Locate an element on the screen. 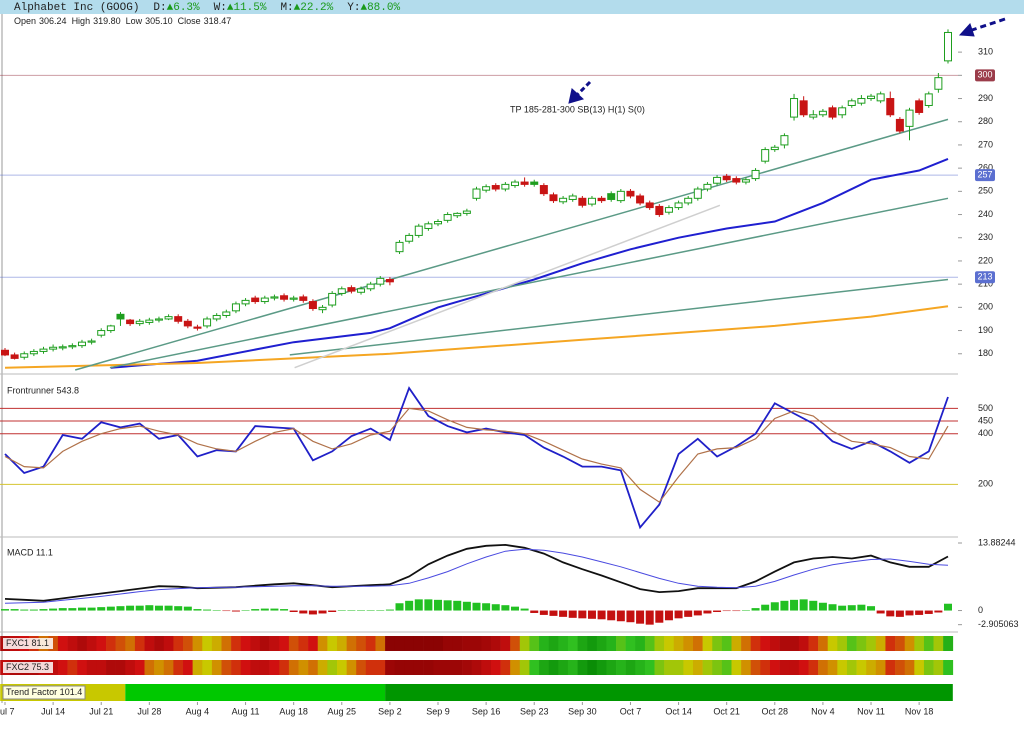 This screenshot has height=735, width=1024. ohlc-name: Open is located at coordinates (25, 21).